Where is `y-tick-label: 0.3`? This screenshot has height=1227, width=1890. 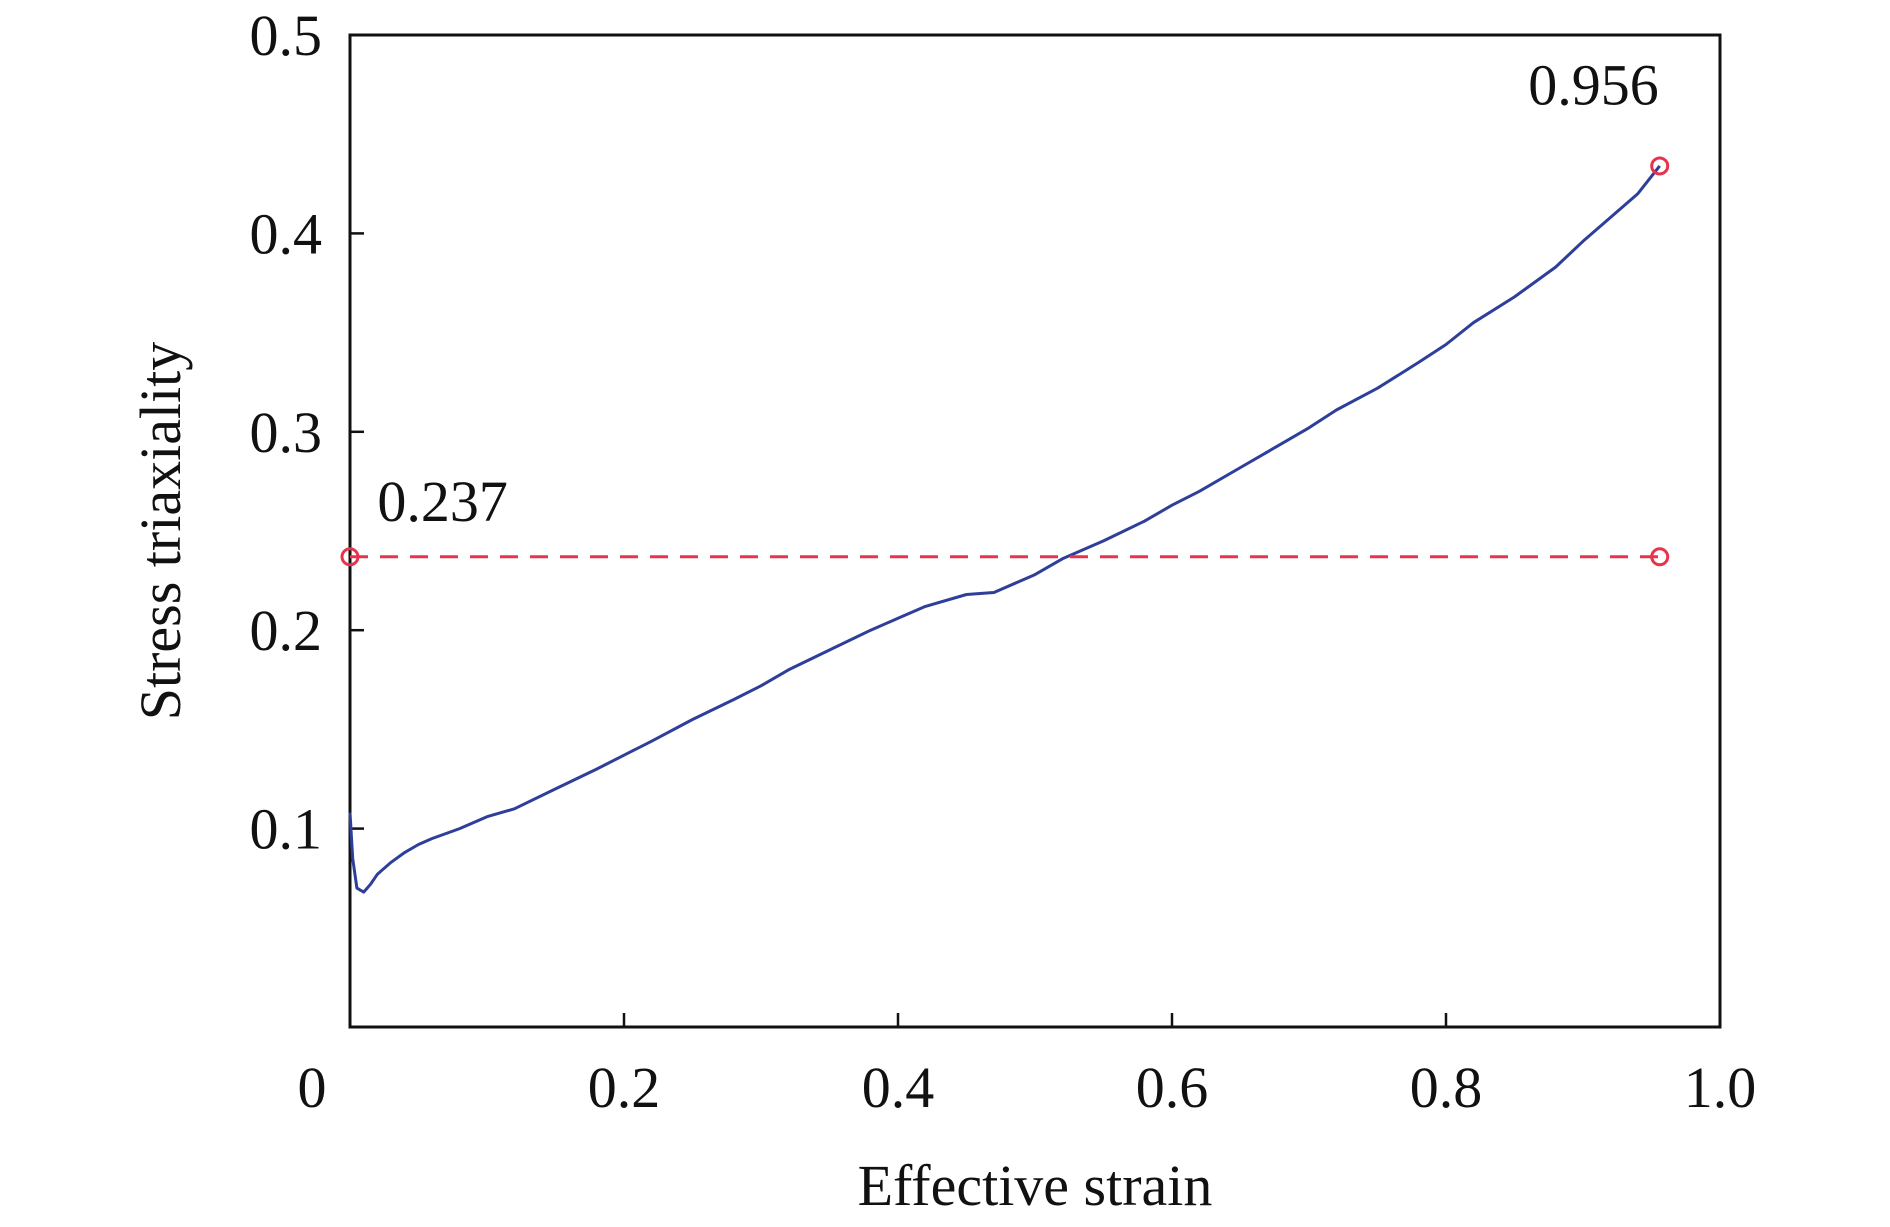
y-tick-label: 0.3 is located at coordinates (286, 432).